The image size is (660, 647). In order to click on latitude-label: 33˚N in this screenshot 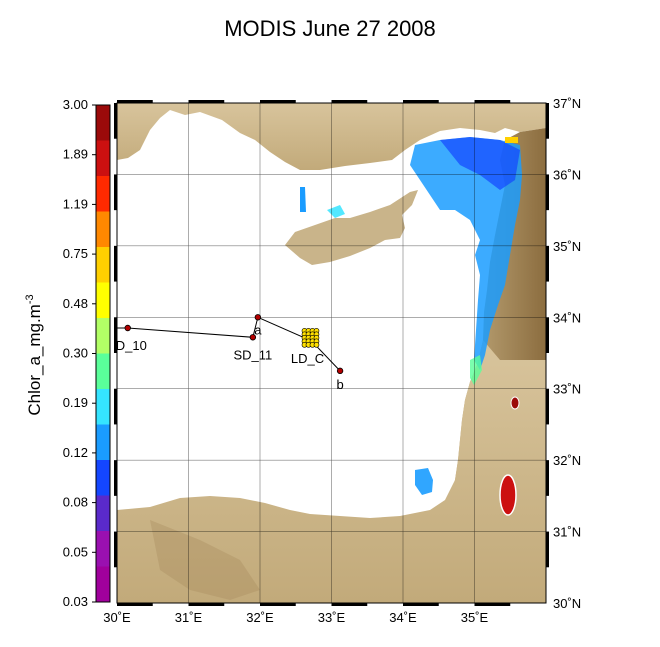, I will do `click(567, 389)`.